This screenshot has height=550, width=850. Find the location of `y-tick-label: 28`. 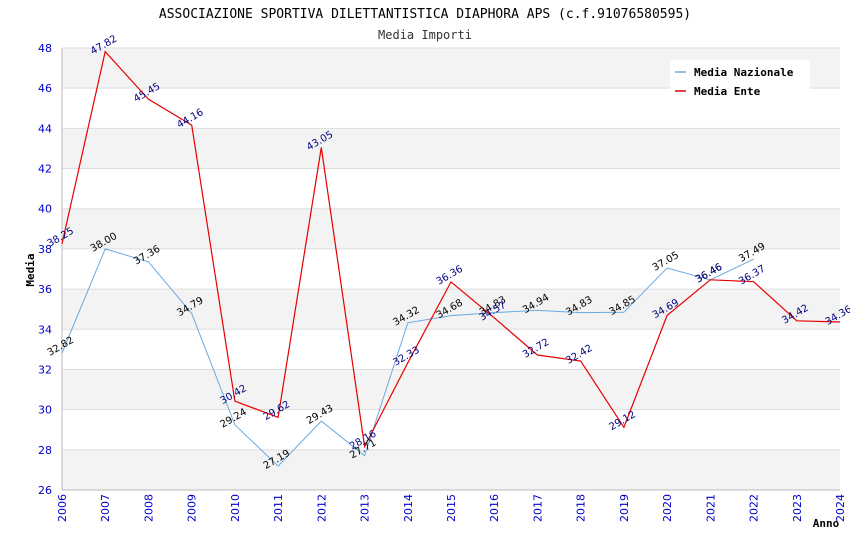

y-tick-label: 28 is located at coordinates (45, 450).